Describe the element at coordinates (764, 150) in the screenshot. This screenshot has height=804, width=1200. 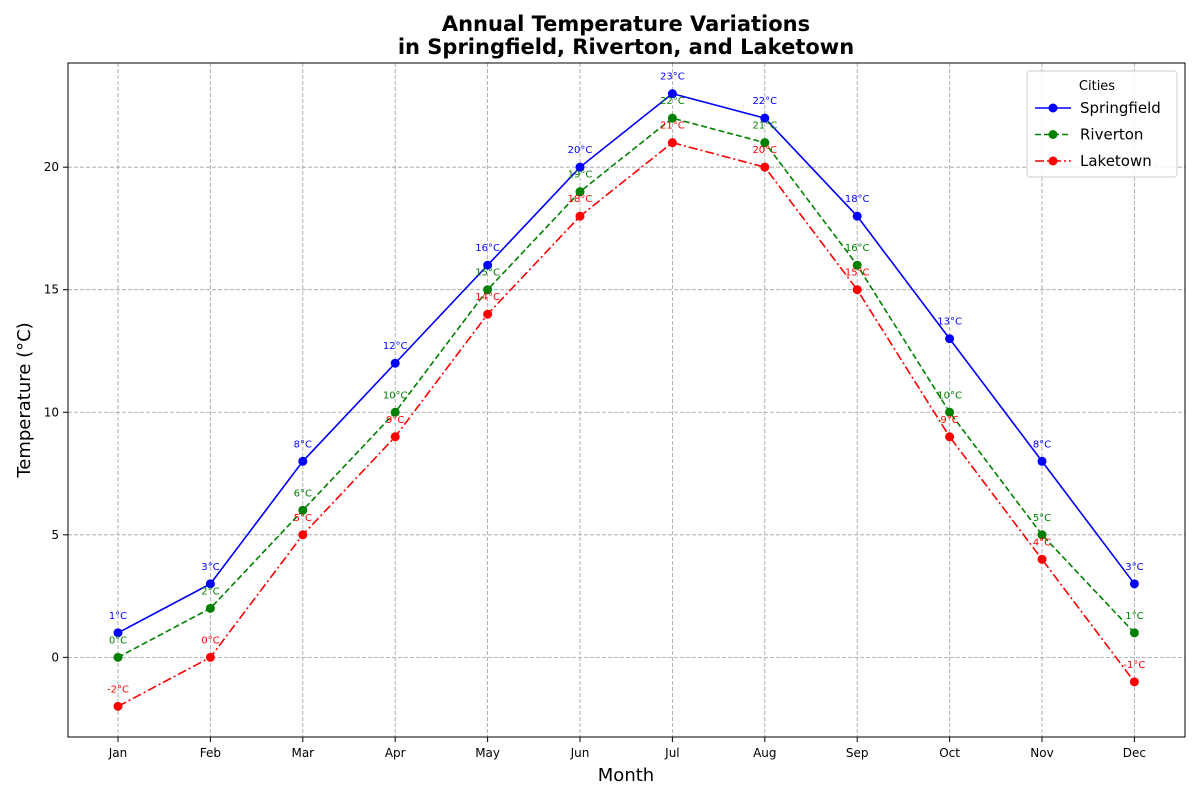
I see `data-label-laketown: 20°C` at that location.